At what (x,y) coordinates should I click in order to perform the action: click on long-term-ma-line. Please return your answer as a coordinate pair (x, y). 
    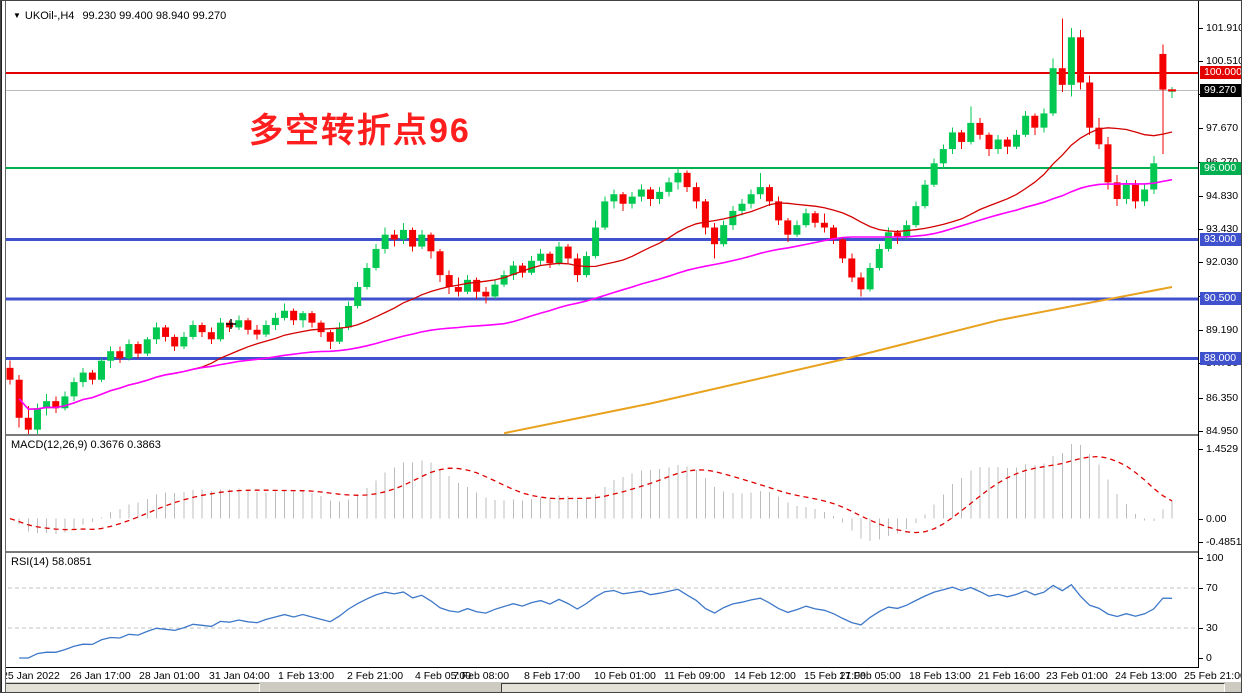
    Looking at the image, I should click on (838, 360).